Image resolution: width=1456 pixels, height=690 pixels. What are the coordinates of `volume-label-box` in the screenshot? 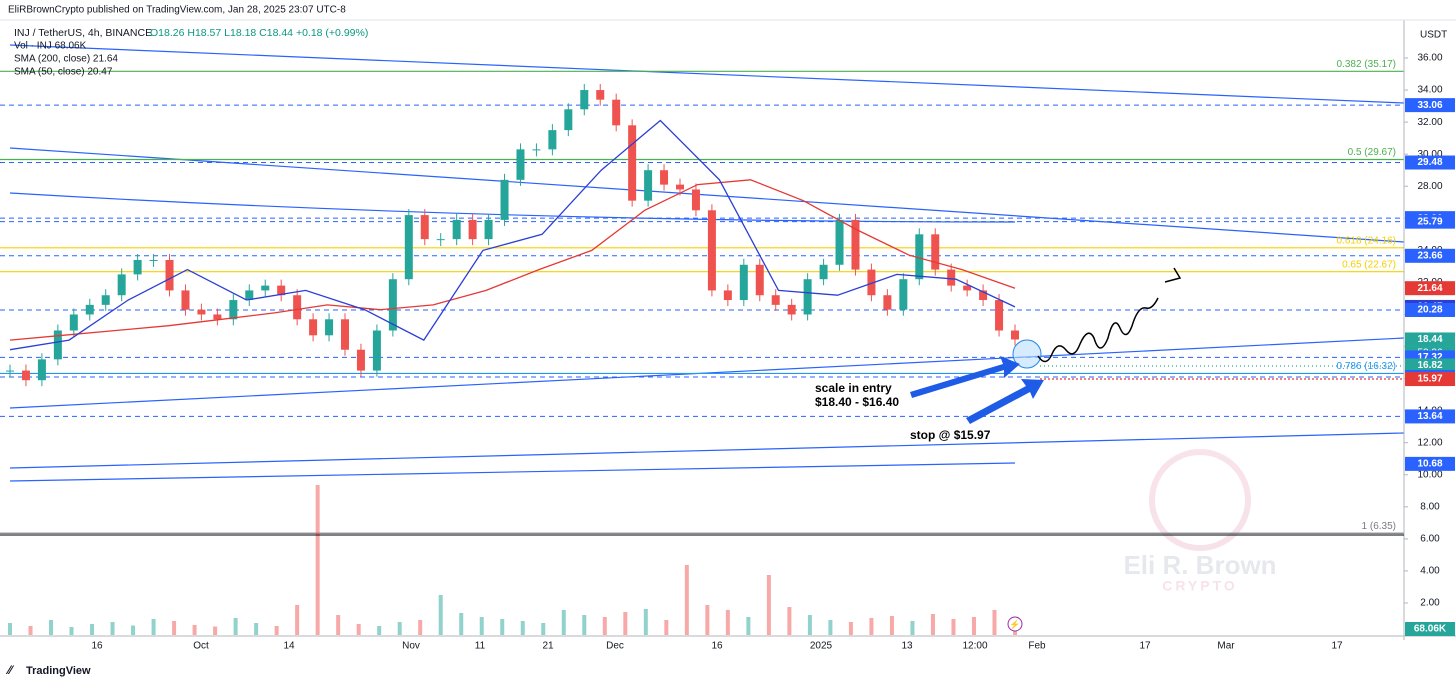 It's located at (1430, 629).